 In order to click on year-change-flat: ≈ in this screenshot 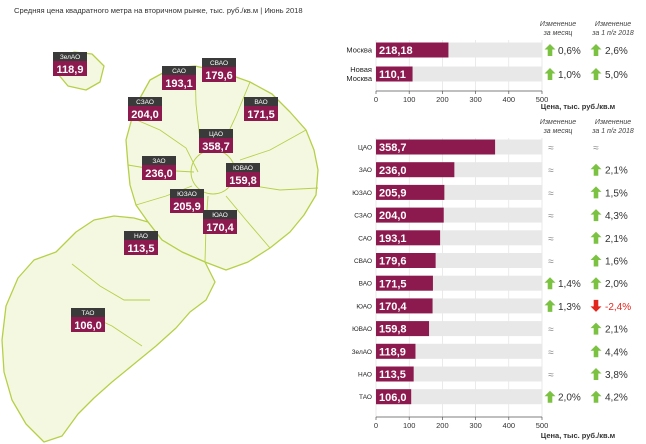, I will do `click(596, 148)`.